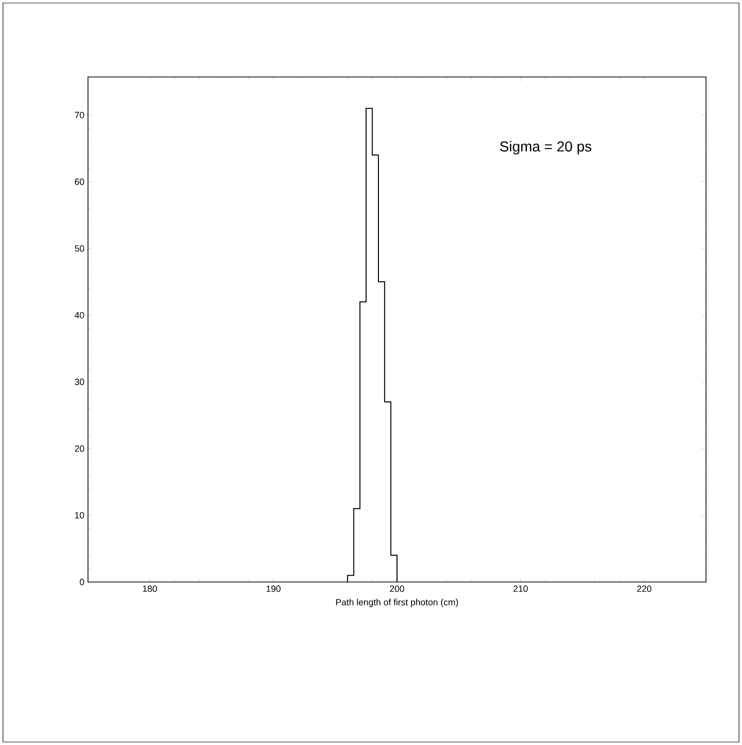  I want to click on y-tick-label: 10, so click(79, 515).